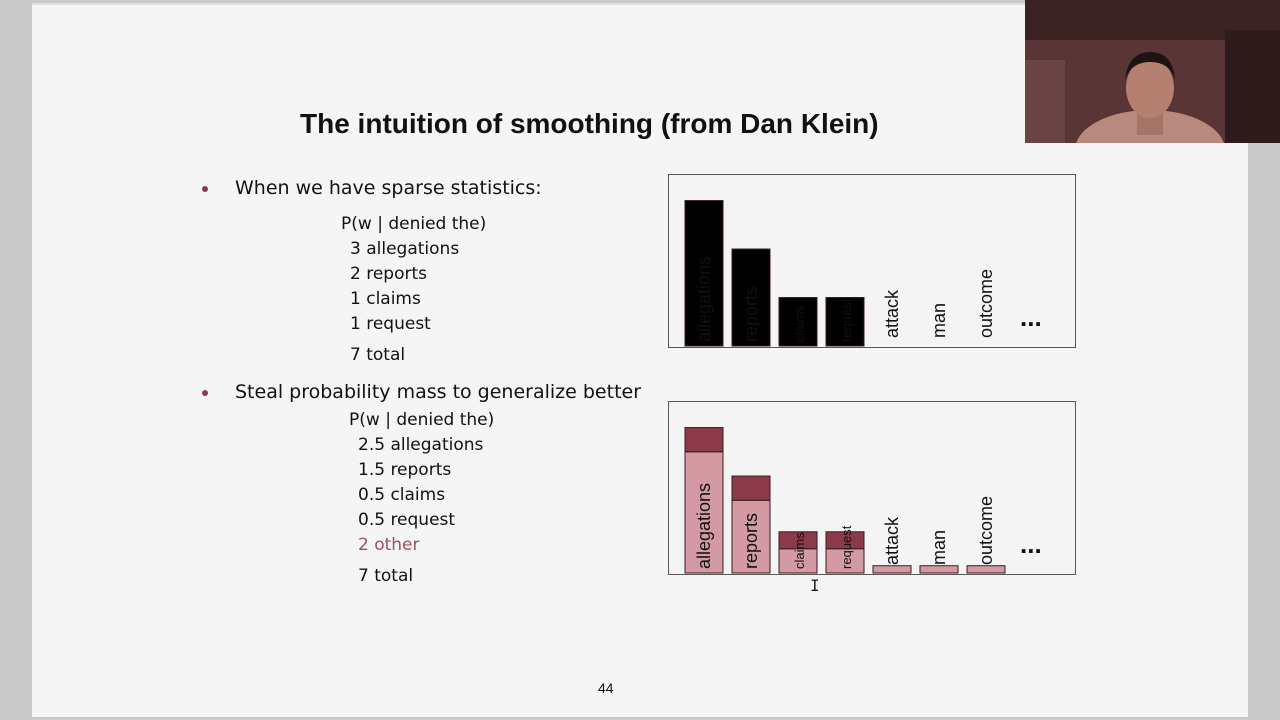 This screenshot has height=720, width=1280. I want to click on webcam-video, so click(1152, 71).